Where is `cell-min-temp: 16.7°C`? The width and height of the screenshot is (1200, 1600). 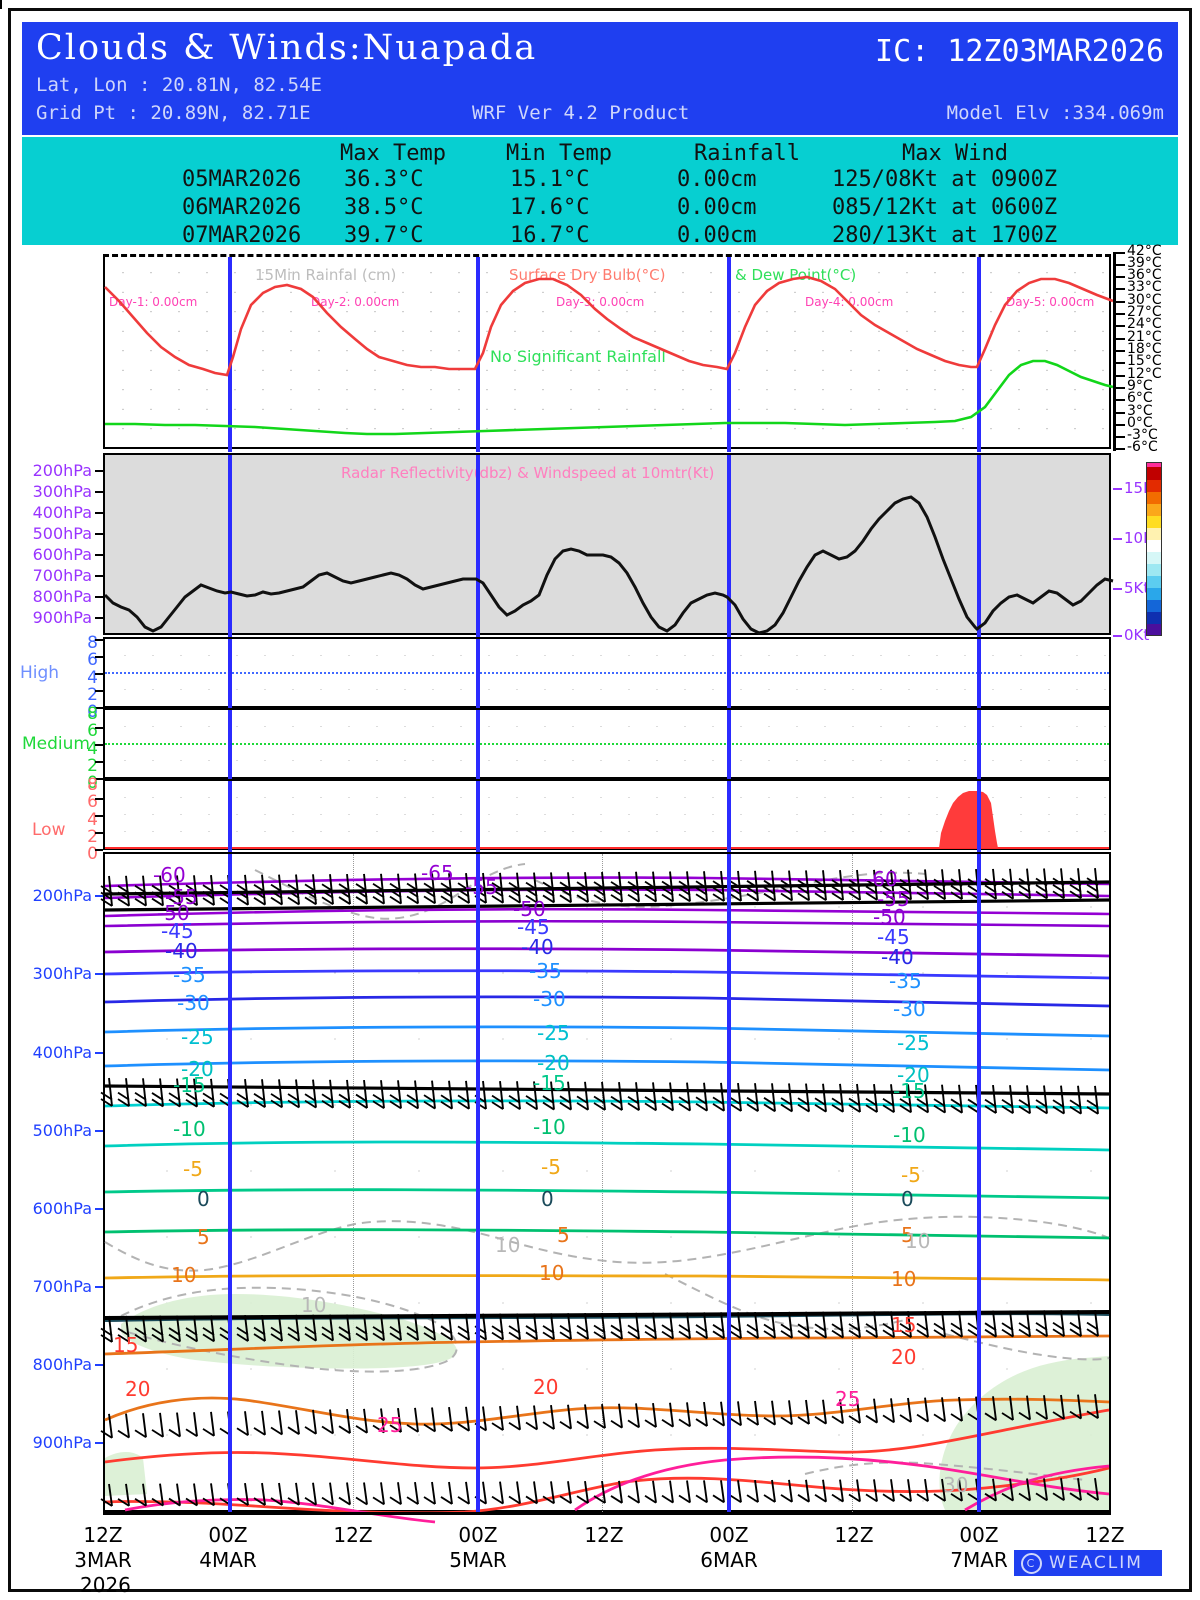
cell-min-temp: 16.7°C is located at coordinates (550, 234).